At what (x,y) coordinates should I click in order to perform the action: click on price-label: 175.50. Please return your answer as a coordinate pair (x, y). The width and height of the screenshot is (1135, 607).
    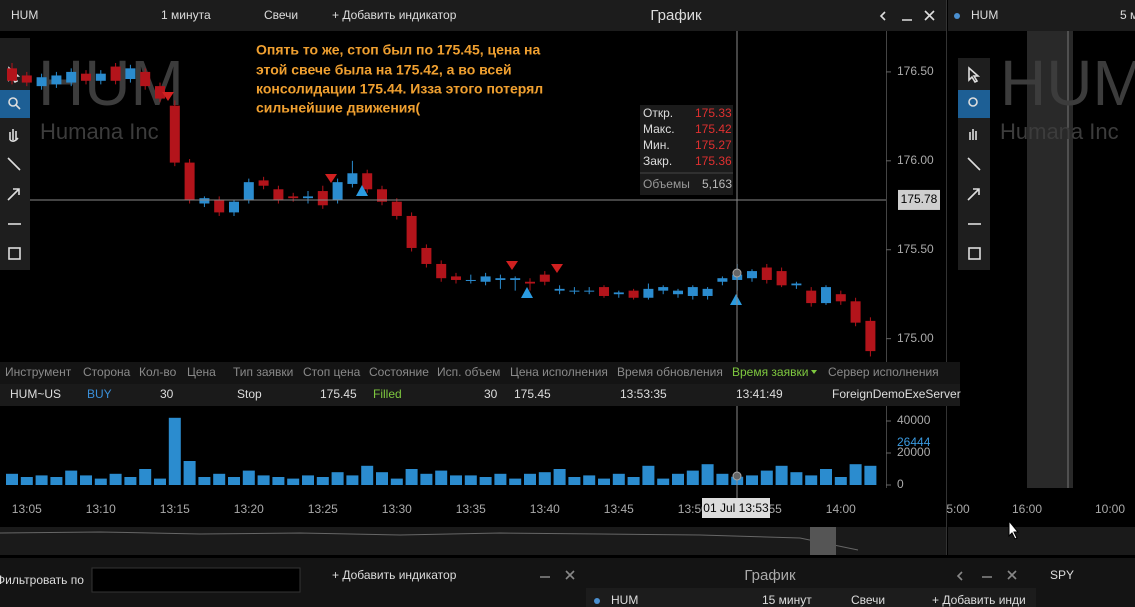
    Looking at the image, I should click on (915, 249).